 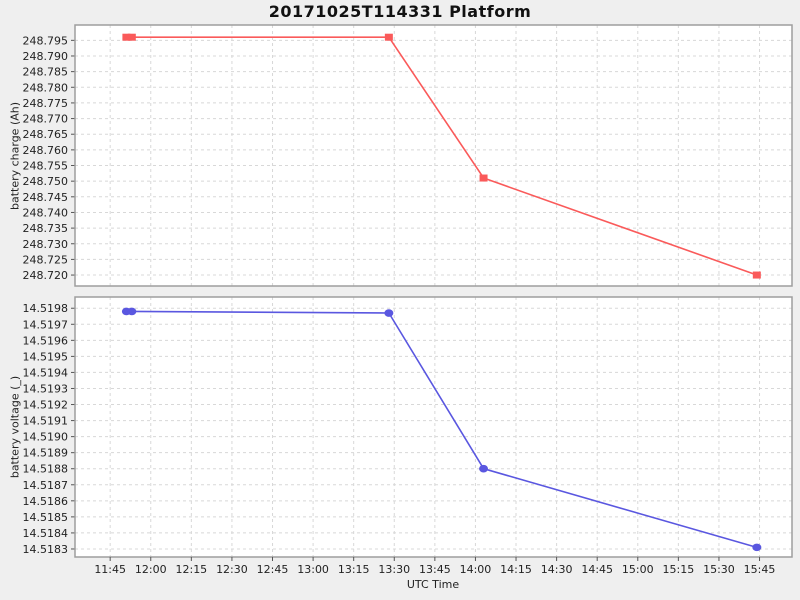 I want to click on x-tick-label: 14:15, so click(x=516, y=569).